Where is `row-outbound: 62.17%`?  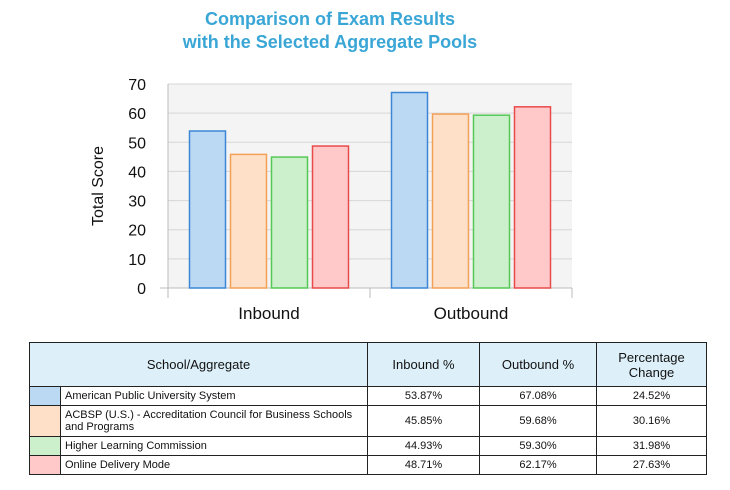 row-outbound: 62.17% is located at coordinates (538, 465).